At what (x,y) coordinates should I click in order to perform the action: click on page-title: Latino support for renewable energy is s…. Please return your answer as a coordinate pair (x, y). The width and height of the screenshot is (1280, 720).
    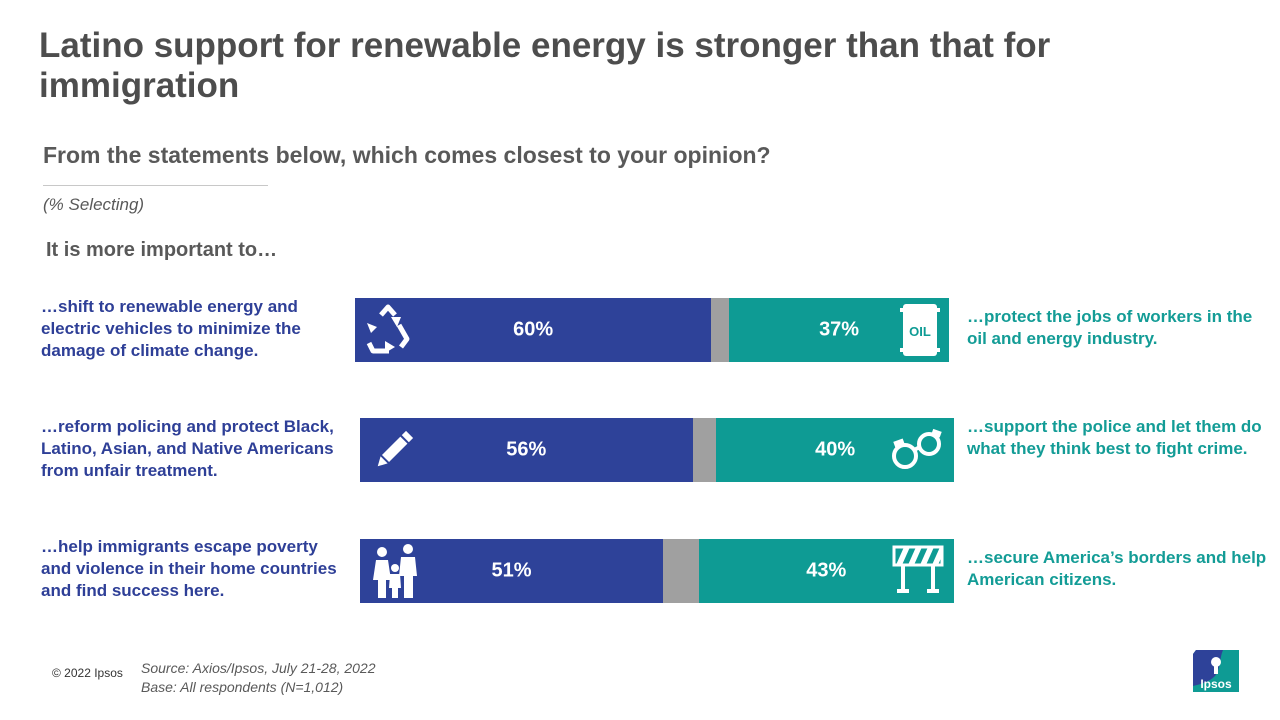
    Looking at the image, I should click on (545, 65).